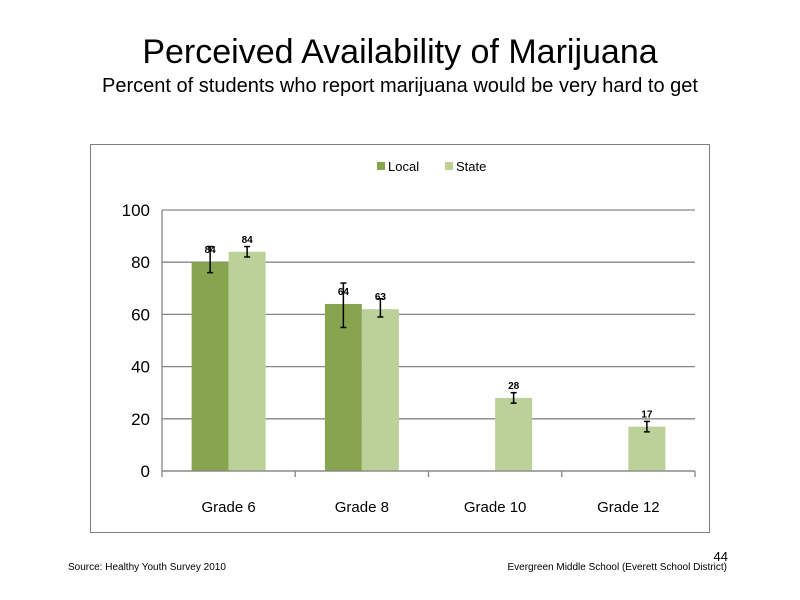 The height and width of the screenshot is (600, 800). I want to click on slide-title: Perceived Availability of Marijuana, so click(400, 52).